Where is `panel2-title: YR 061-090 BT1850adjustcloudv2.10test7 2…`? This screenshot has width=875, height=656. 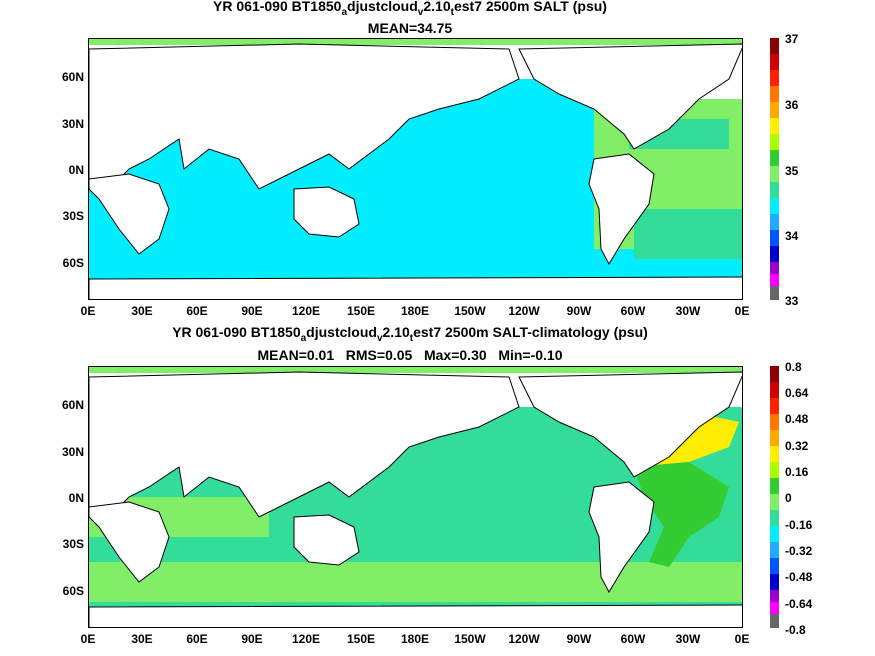 panel2-title: YR 061-090 BT1850adjustcloudv2.10test7 2… is located at coordinates (410, 334).